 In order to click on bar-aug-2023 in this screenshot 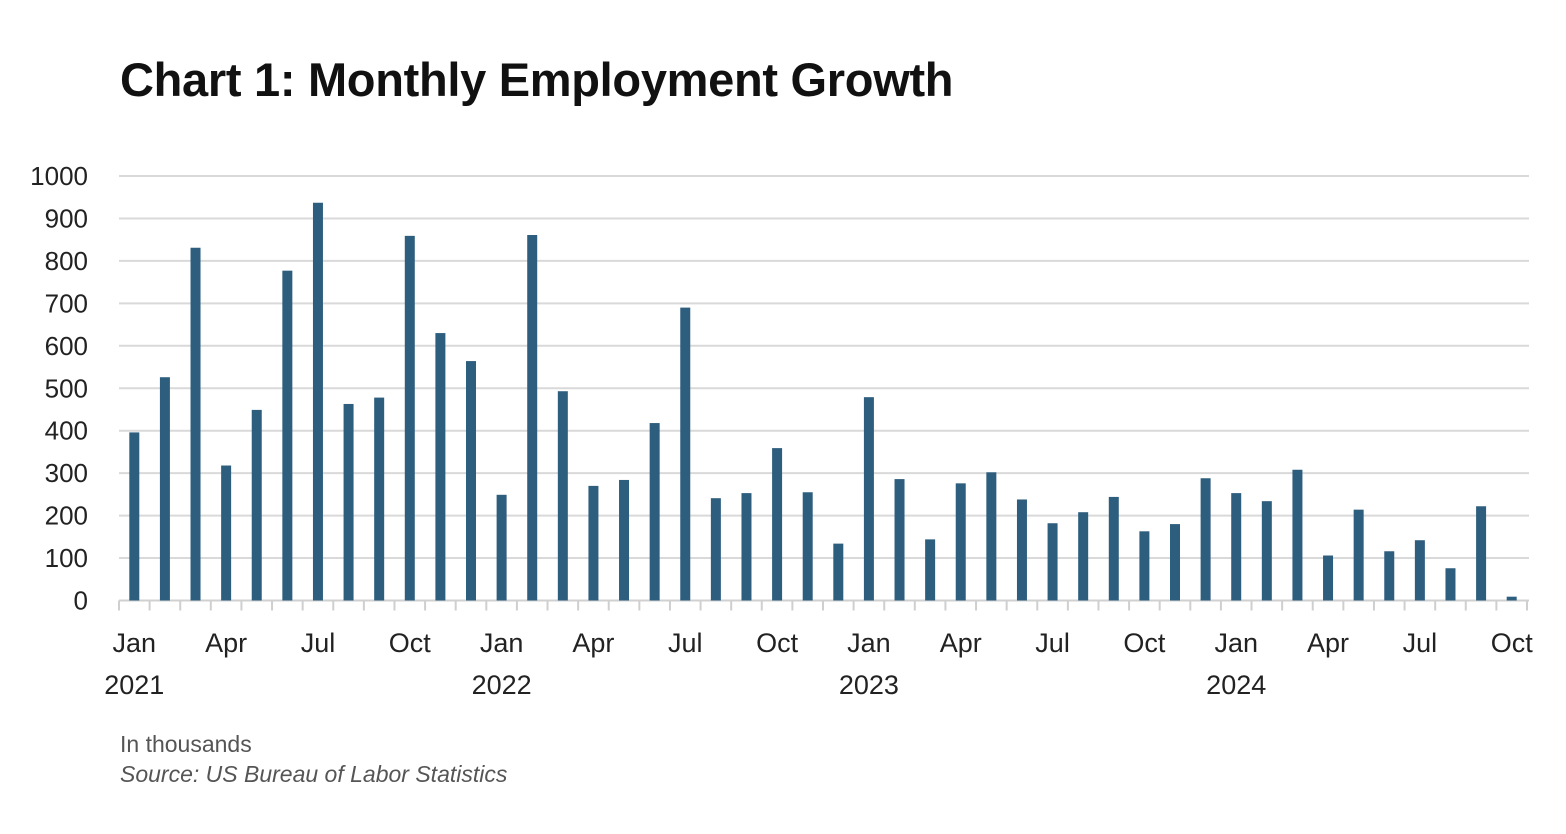, I will do `click(1083, 556)`.